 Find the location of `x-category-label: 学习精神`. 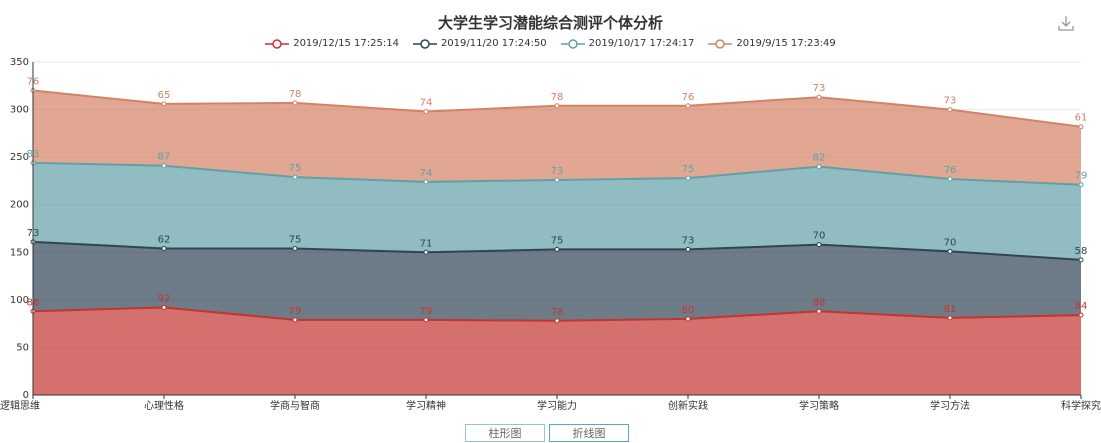

x-category-label: 学习精神 is located at coordinates (426, 405).